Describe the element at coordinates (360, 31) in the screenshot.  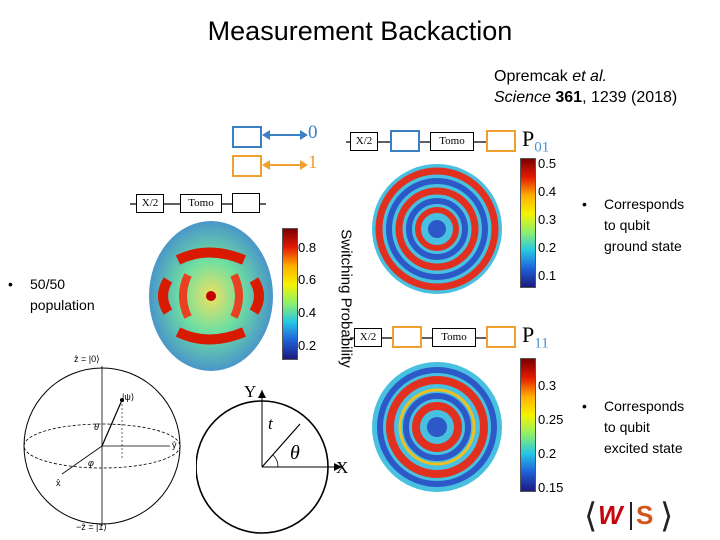
I see `slide-title: Measurement Backaction` at that location.